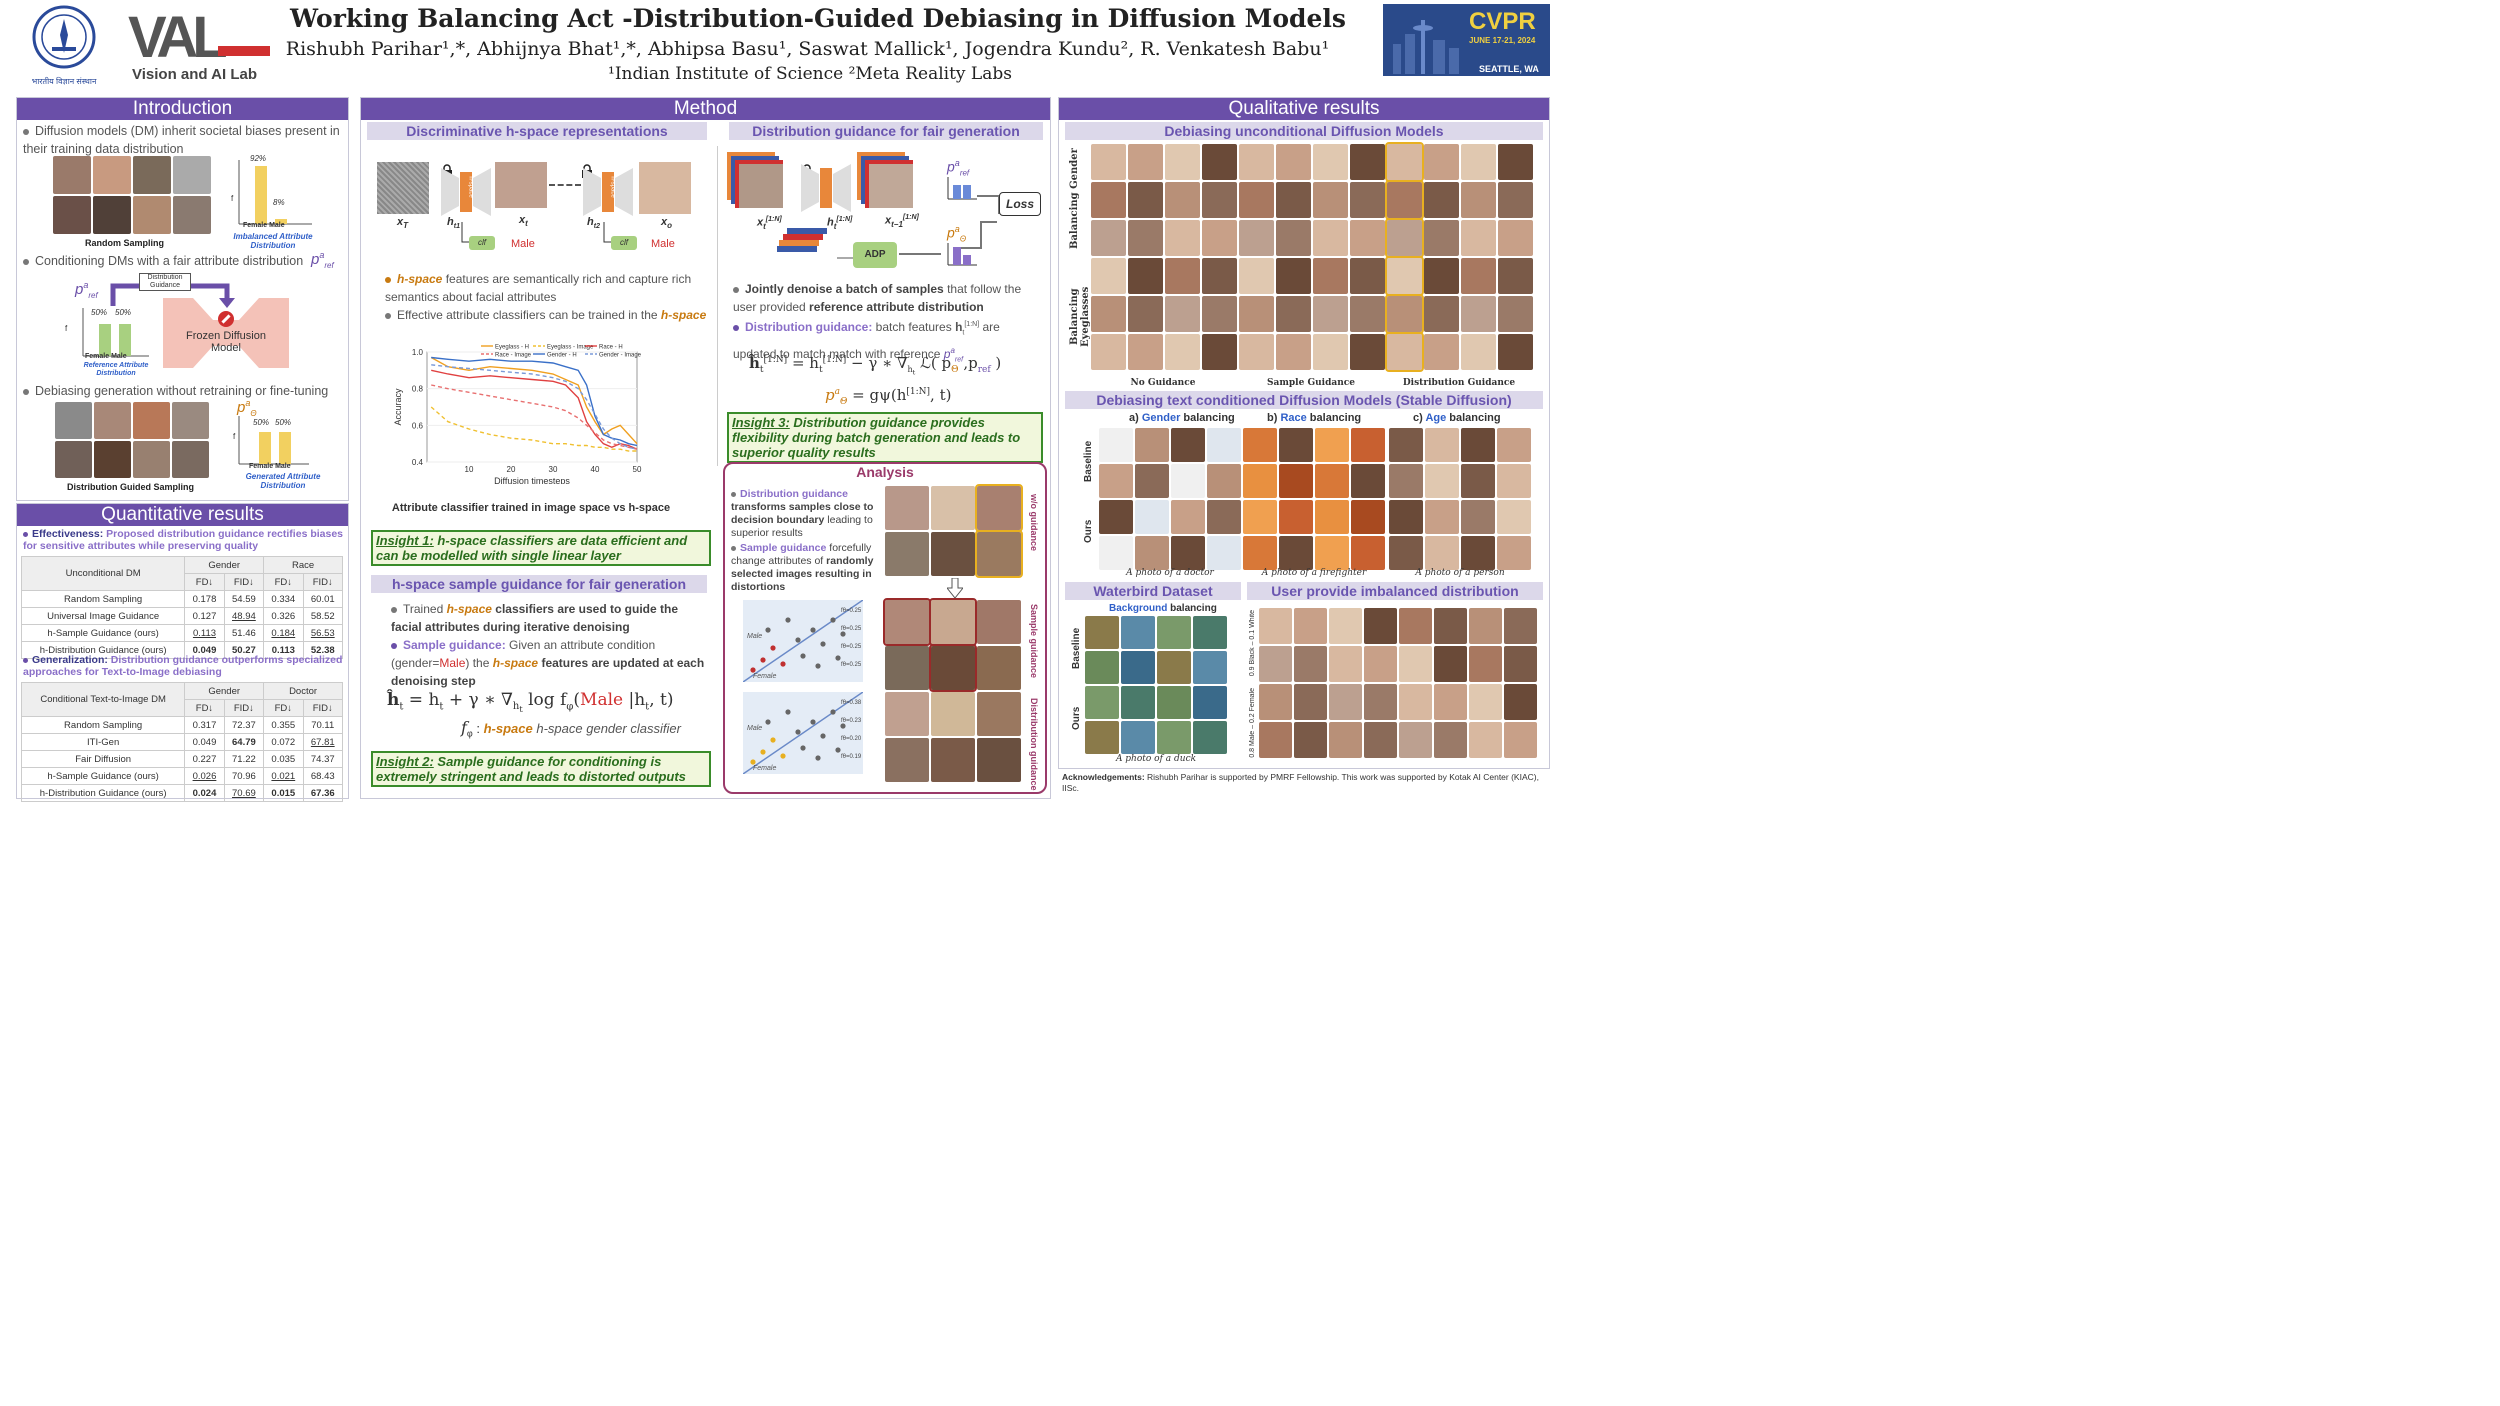  I want to click on table-header: Conditional Text-to-Image DM, so click(103, 699).